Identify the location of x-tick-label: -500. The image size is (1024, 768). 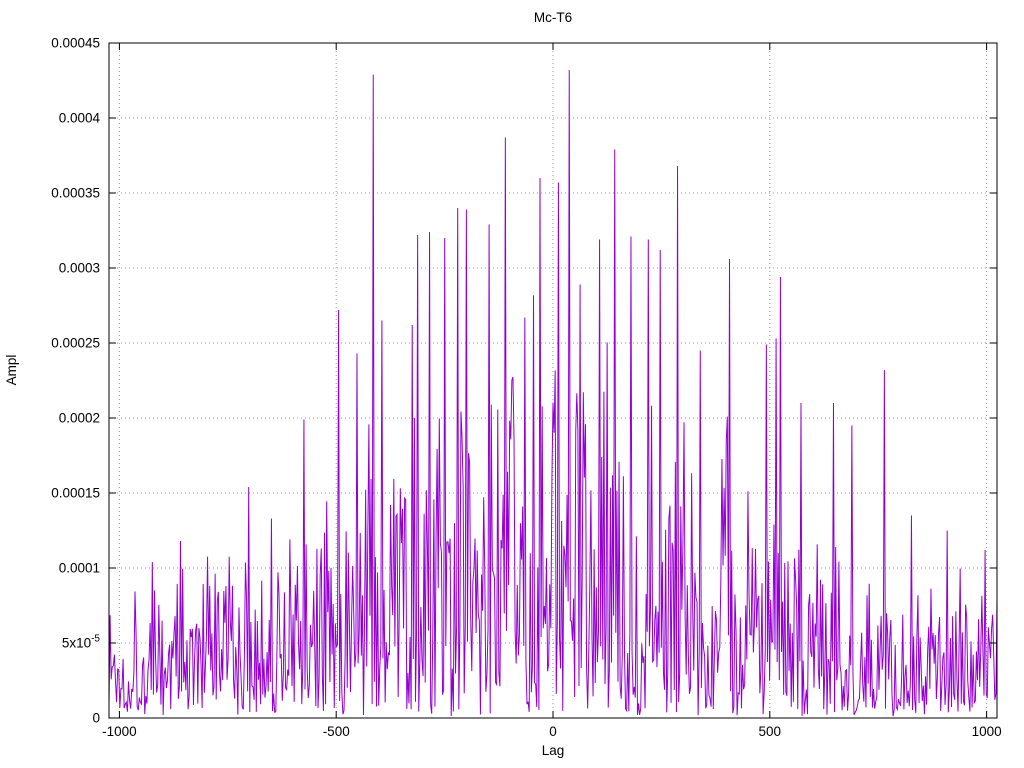
(336, 731).